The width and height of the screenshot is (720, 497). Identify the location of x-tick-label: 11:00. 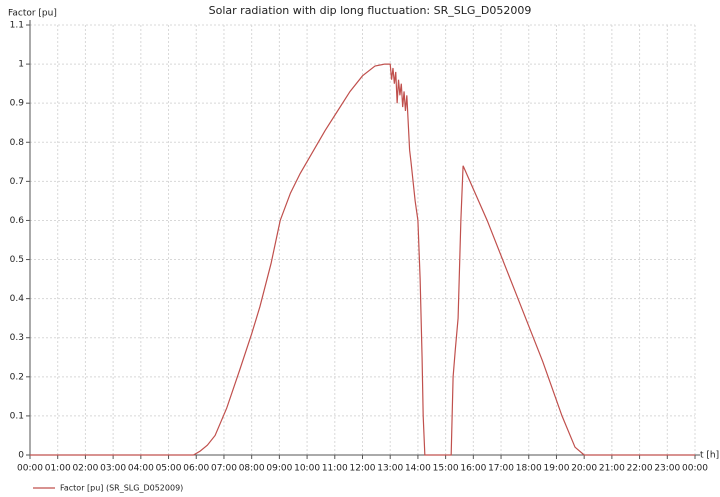
(335, 469).